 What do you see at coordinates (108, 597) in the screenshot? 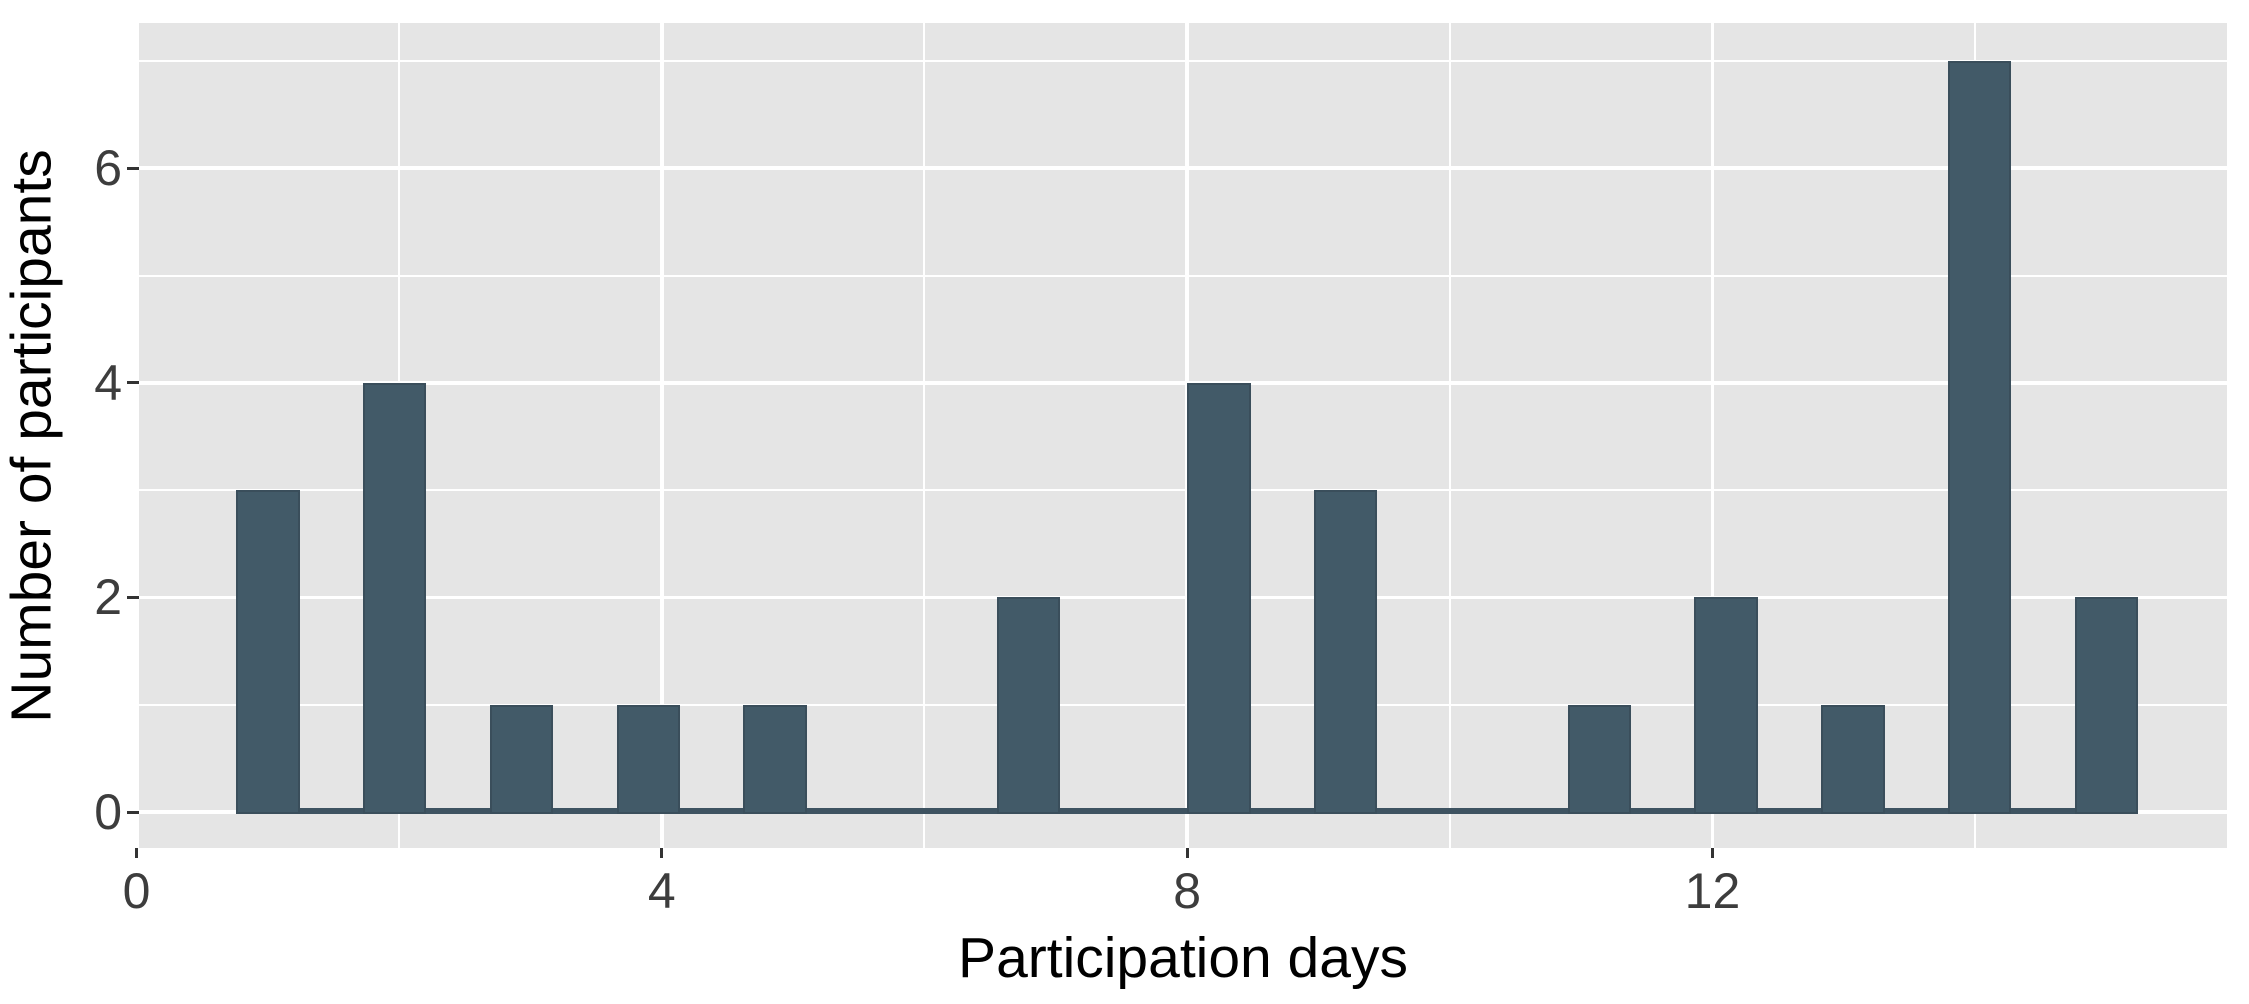
I see `y-tick-label: 2` at bounding box center [108, 597].